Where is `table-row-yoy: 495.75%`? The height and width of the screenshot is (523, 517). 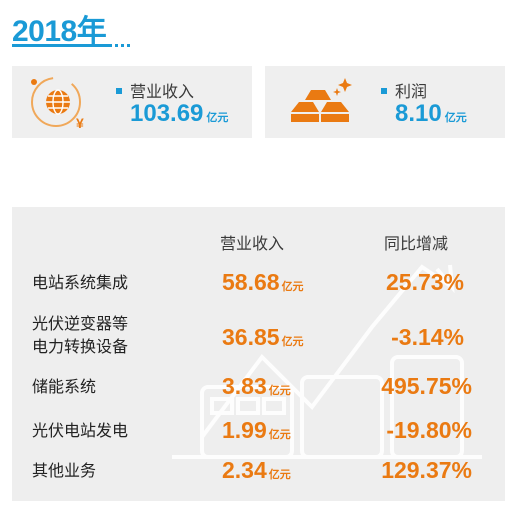
table-row-yoy: 495.75% is located at coordinates (426, 386).